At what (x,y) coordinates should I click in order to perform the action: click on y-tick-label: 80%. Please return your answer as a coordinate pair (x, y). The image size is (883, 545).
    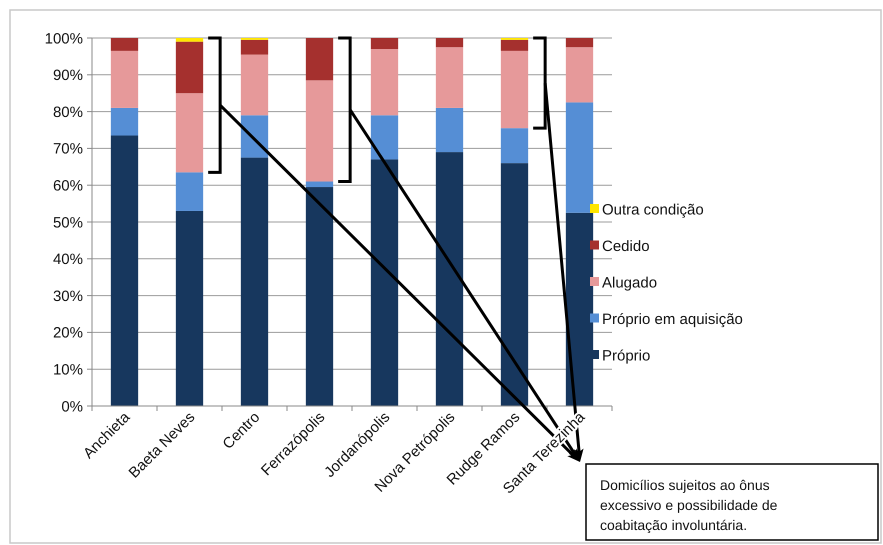
    Looking at the image, I should click on (67, 112).